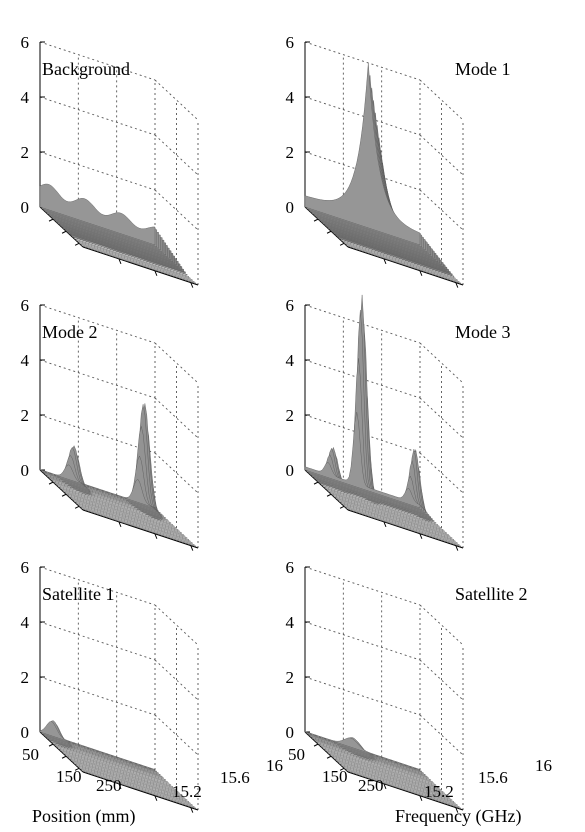 The height and width of the screenshot is (832, 585). Describe the element at coordinates (398, 160) in the screenshot. I see `panel-2: 0 2 4 6 Mode 1` at that location.